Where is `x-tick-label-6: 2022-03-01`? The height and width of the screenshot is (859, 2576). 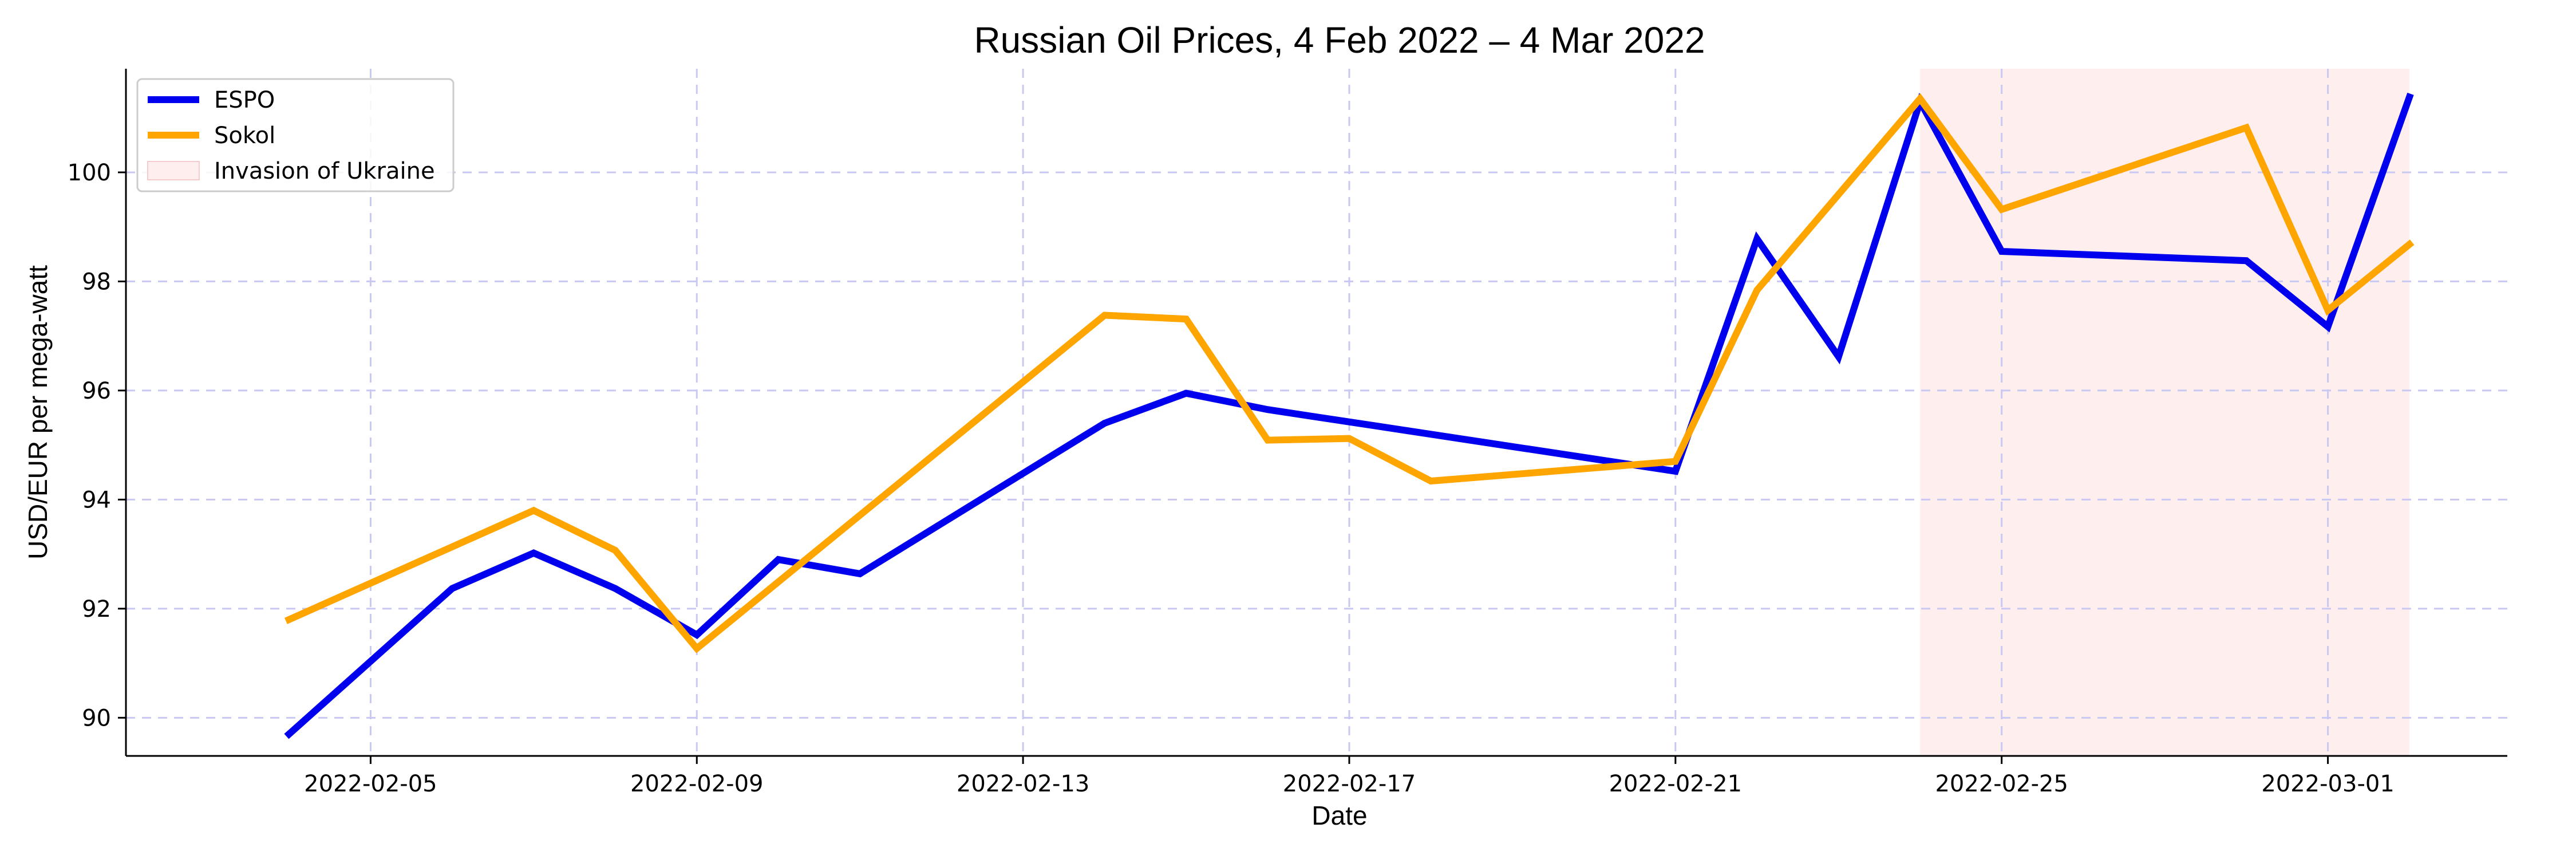 x-tick-label-6: 2022-03-01 is located at coordinates (2327, 784).